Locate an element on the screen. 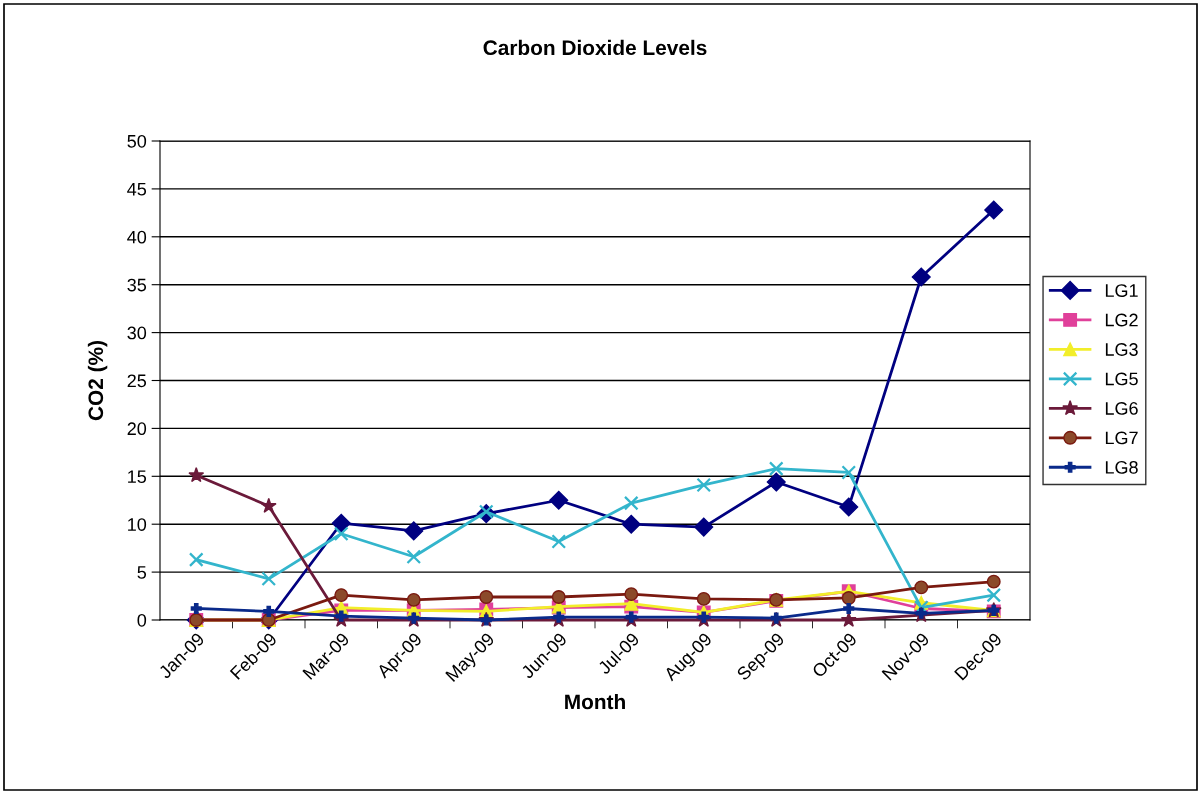  legend-label: LG3 is located at coordinates (1121, 349).